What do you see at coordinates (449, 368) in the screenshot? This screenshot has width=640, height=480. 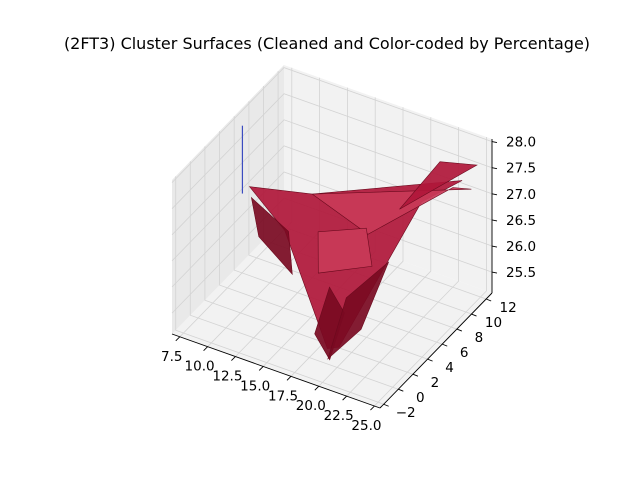 I see `y-tick-label: 4` at bounding box center [449, 368].